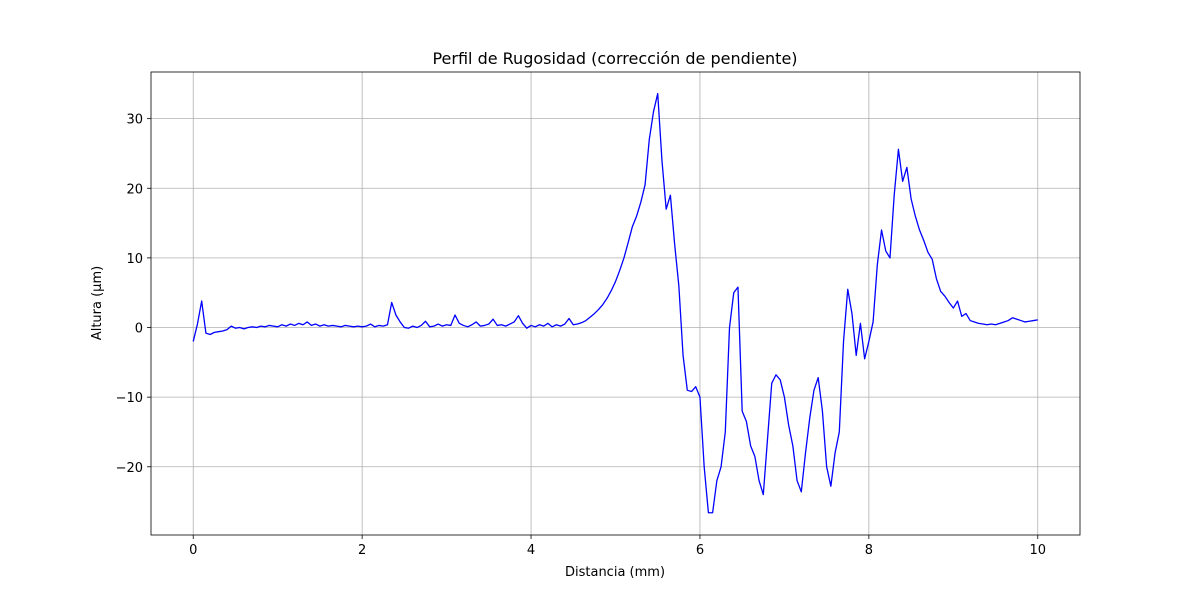  What do you see at coordinates (97, 303) in the screenshot?
I see `y-axis-label: Altura (µm)` at bounding box center [97, 303].